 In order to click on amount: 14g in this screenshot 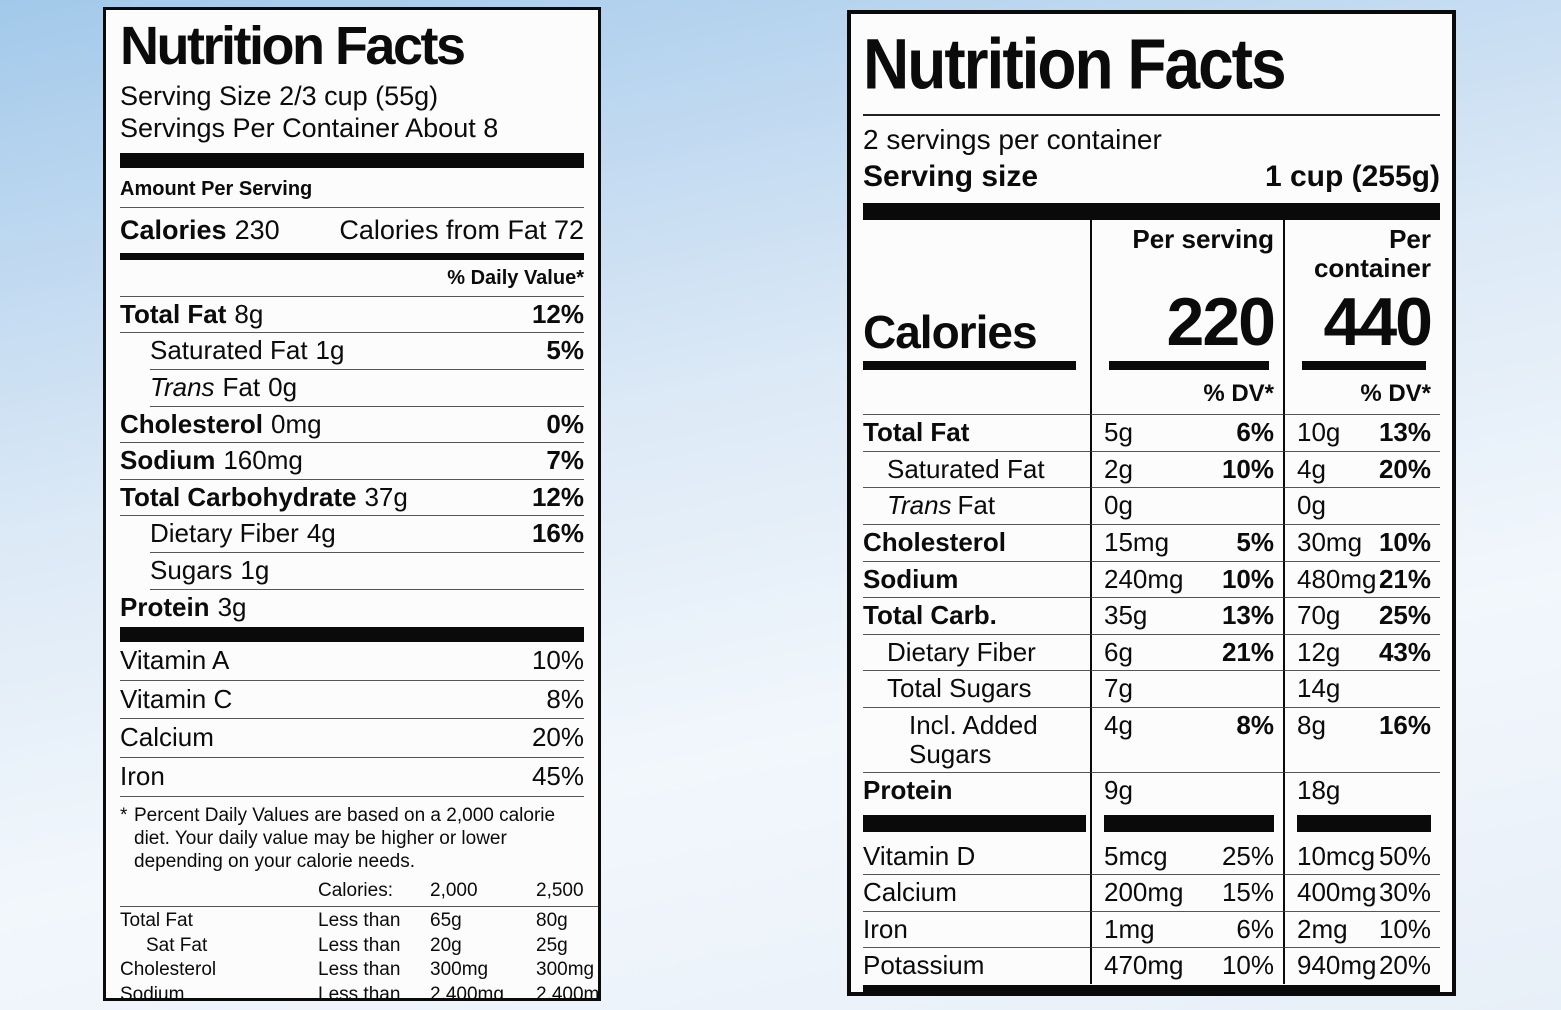, I will do `click(1319, 688)`.